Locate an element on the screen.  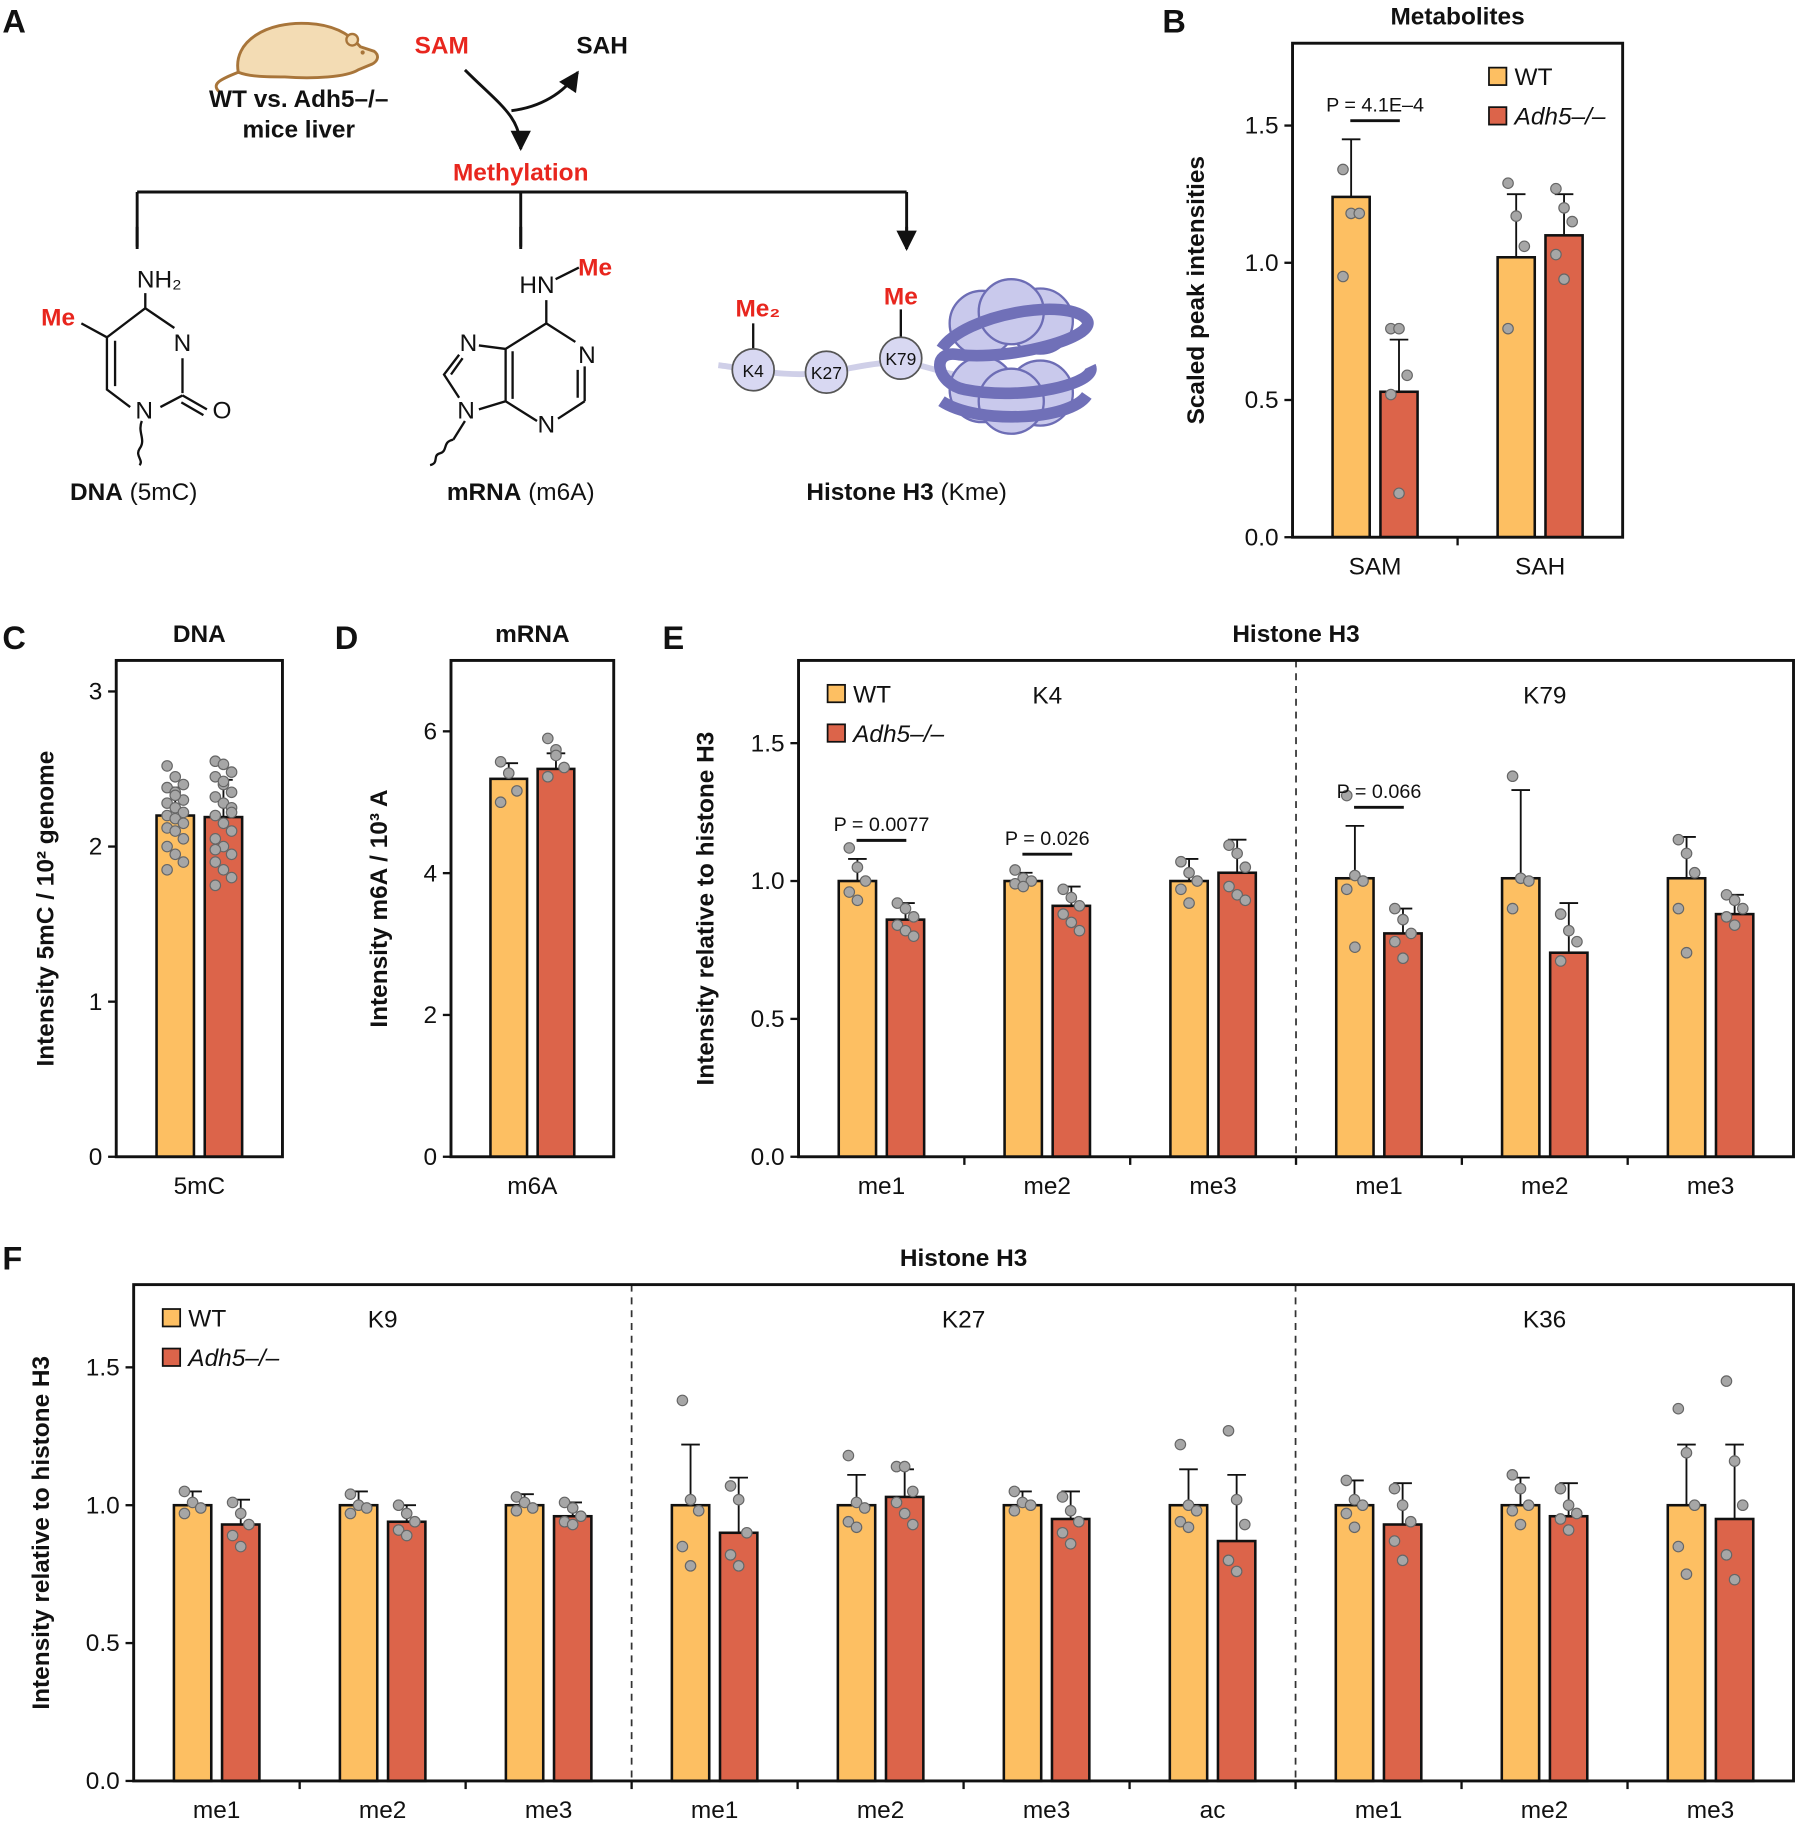
x-tick-label: ac is located at coordinates (1213, 1810).